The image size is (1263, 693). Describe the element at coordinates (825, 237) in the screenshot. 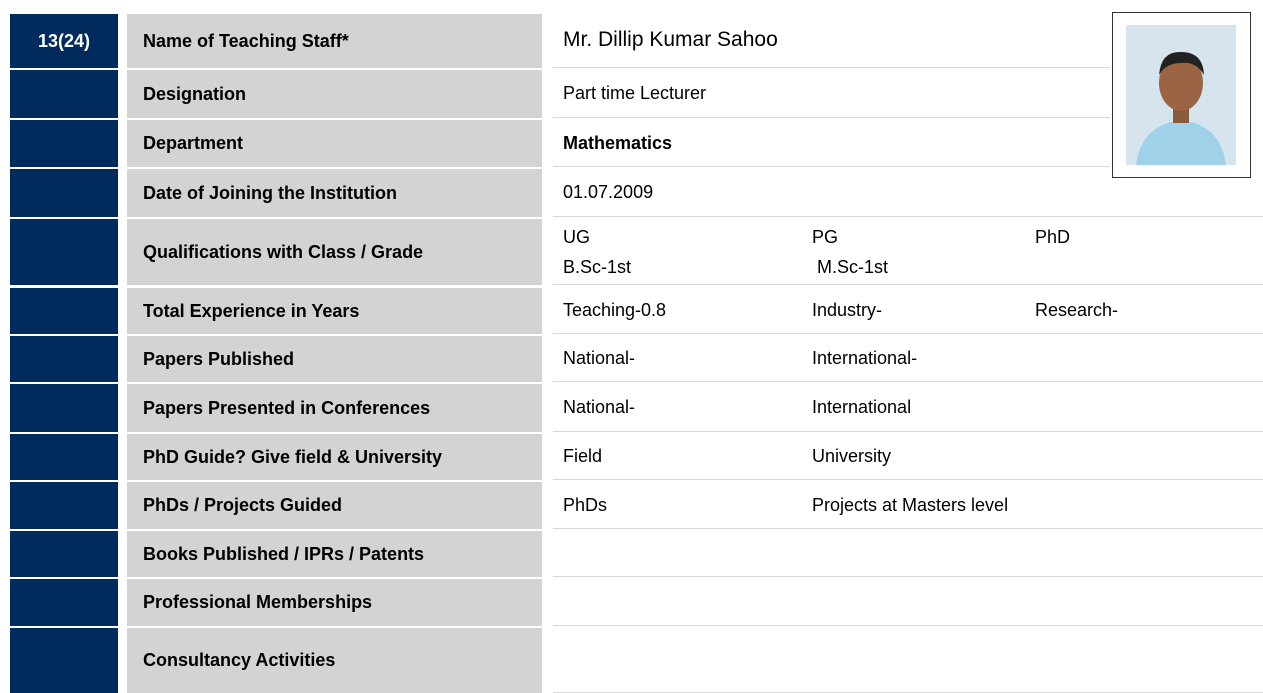

I see `value-text: PG` at that location.